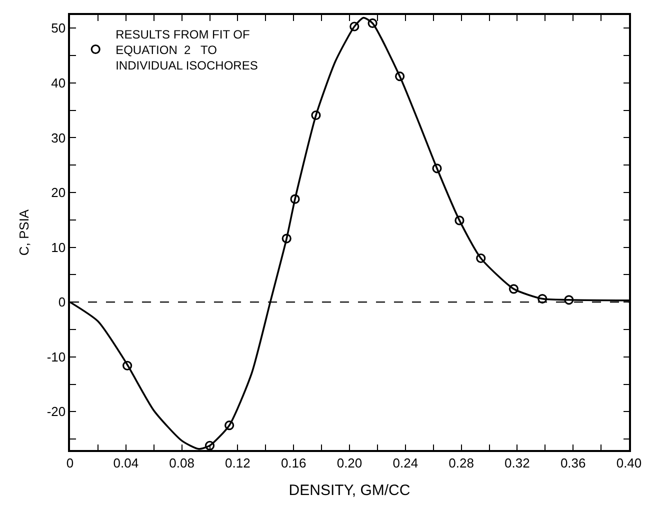  I want to click on x-tick-label: 0.16, so click(293, 462).